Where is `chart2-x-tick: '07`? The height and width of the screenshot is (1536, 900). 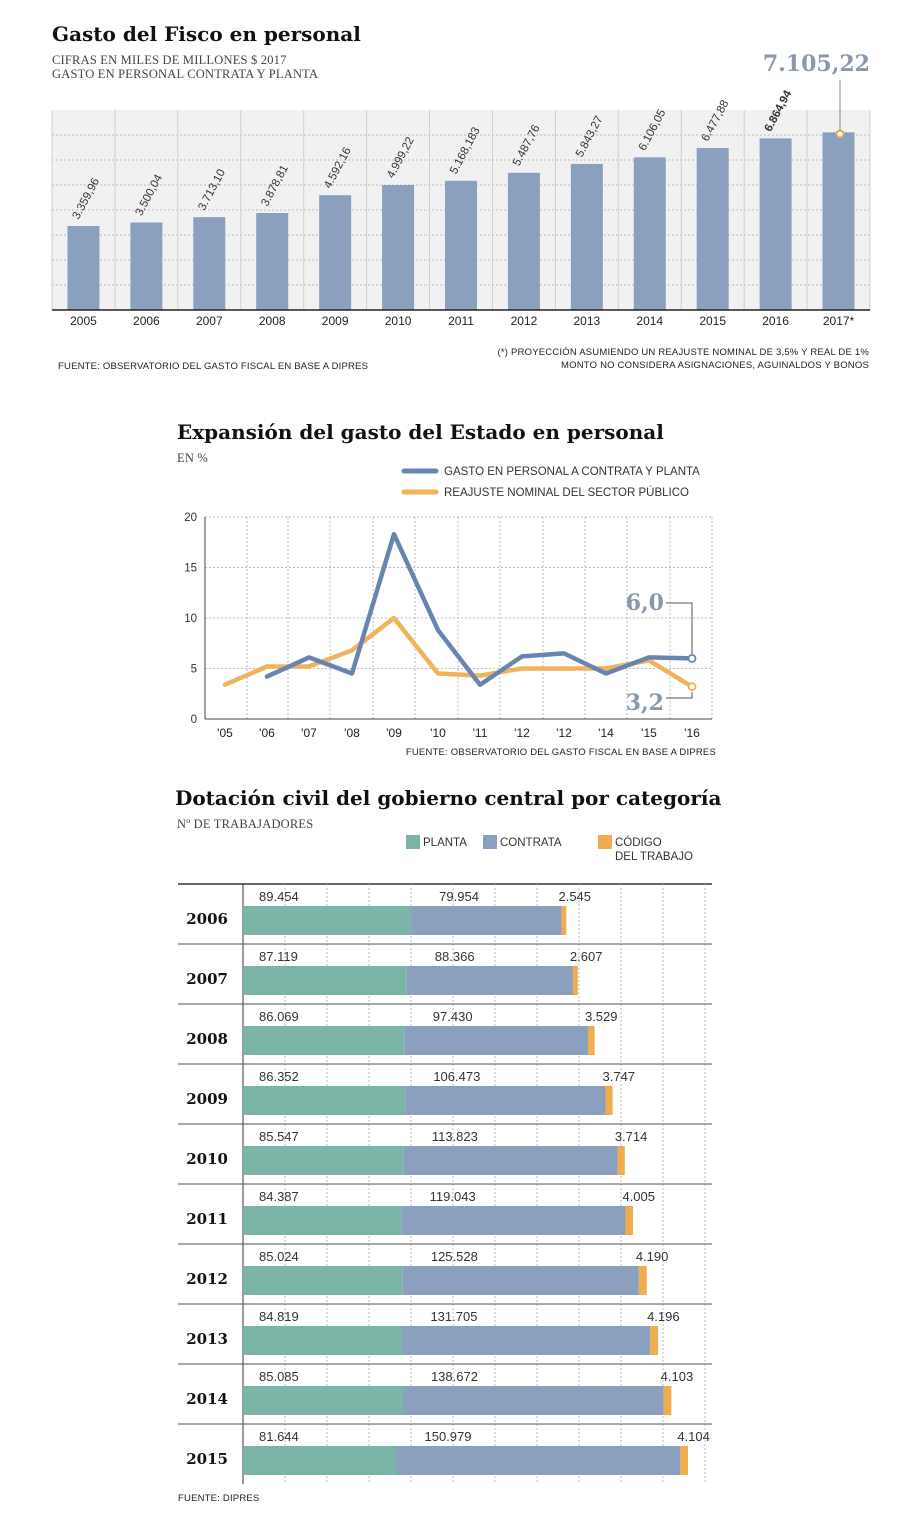
chart2-x-tick: '07 is located at coordinates (309, 733).